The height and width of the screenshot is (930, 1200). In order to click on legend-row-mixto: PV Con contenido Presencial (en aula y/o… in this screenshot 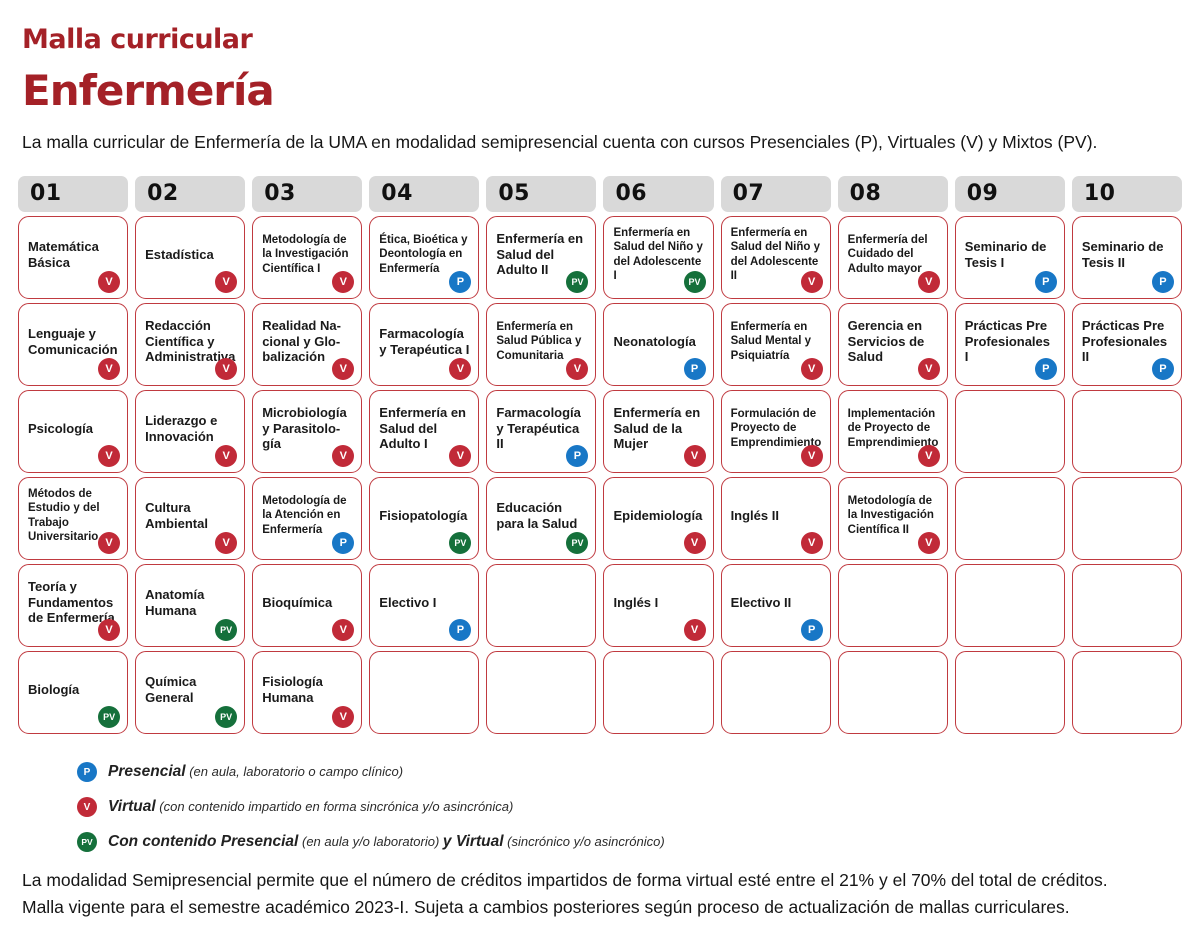, I will do `click(371, 842)`.